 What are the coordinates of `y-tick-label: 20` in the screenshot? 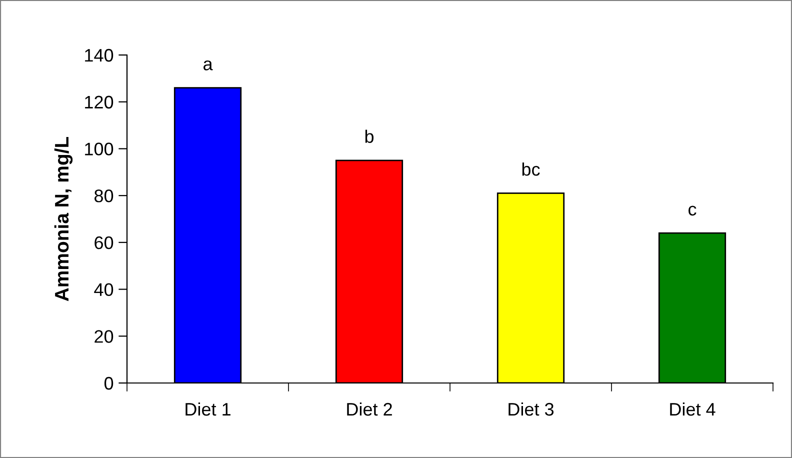 It's located at (104, 336).